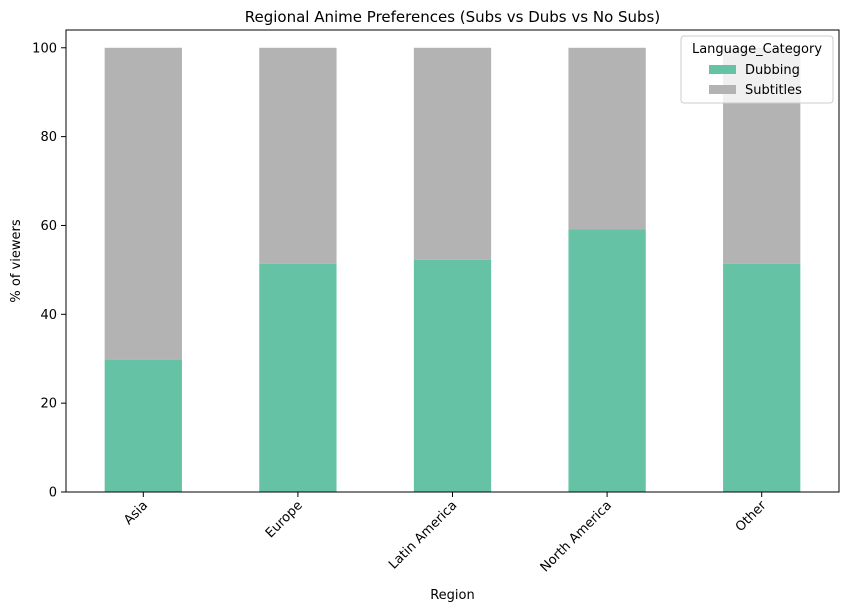 The image size is (850, 612). What do you see at coordinates (762, 377) in the screenshot?
I see `bar-dubbing-other` at bounding box center [762, 377].